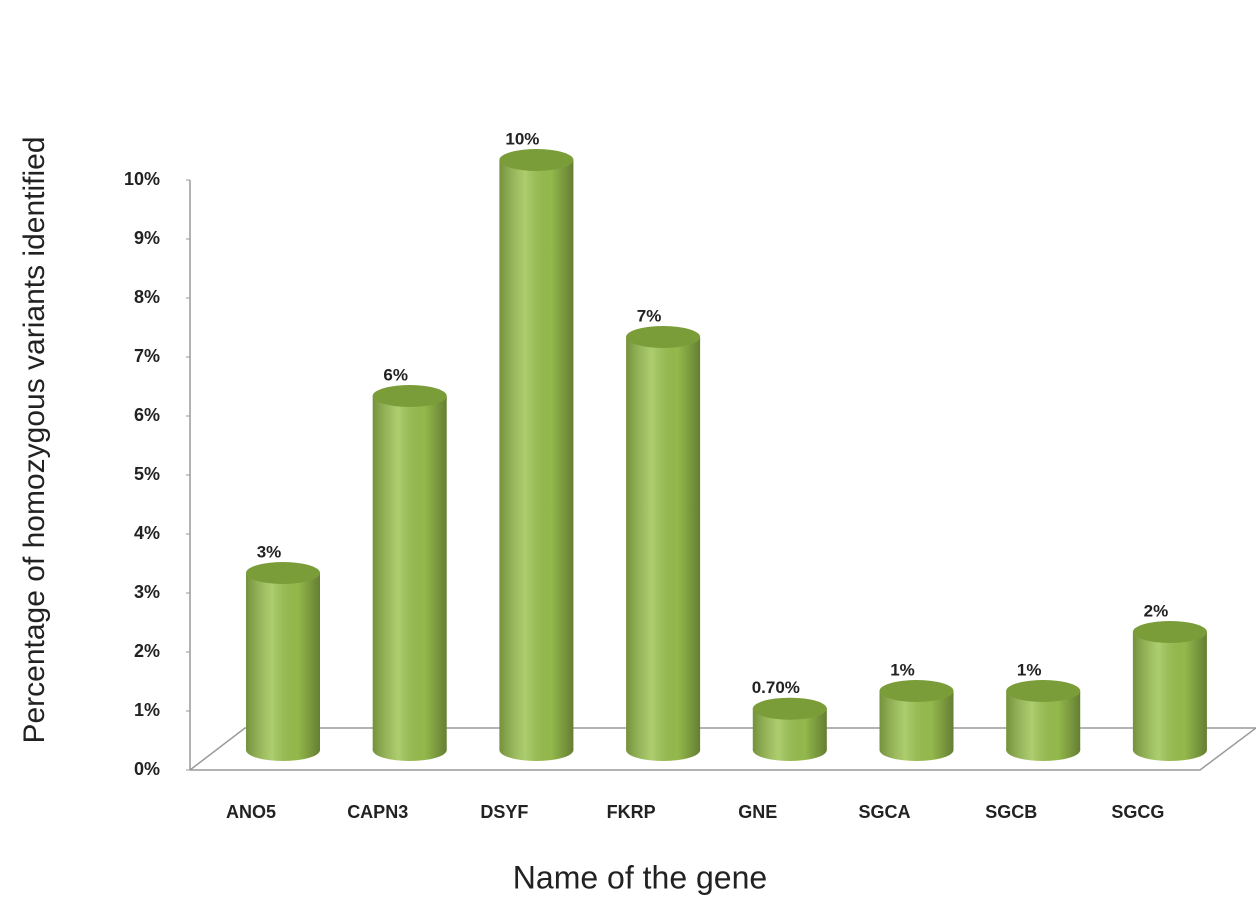 The image size is (1256, 899). What do you see at coordinates (377, 812) in the screenshot?
I see `x-tick-label: CAPN3` at bounding box center [377, 812].